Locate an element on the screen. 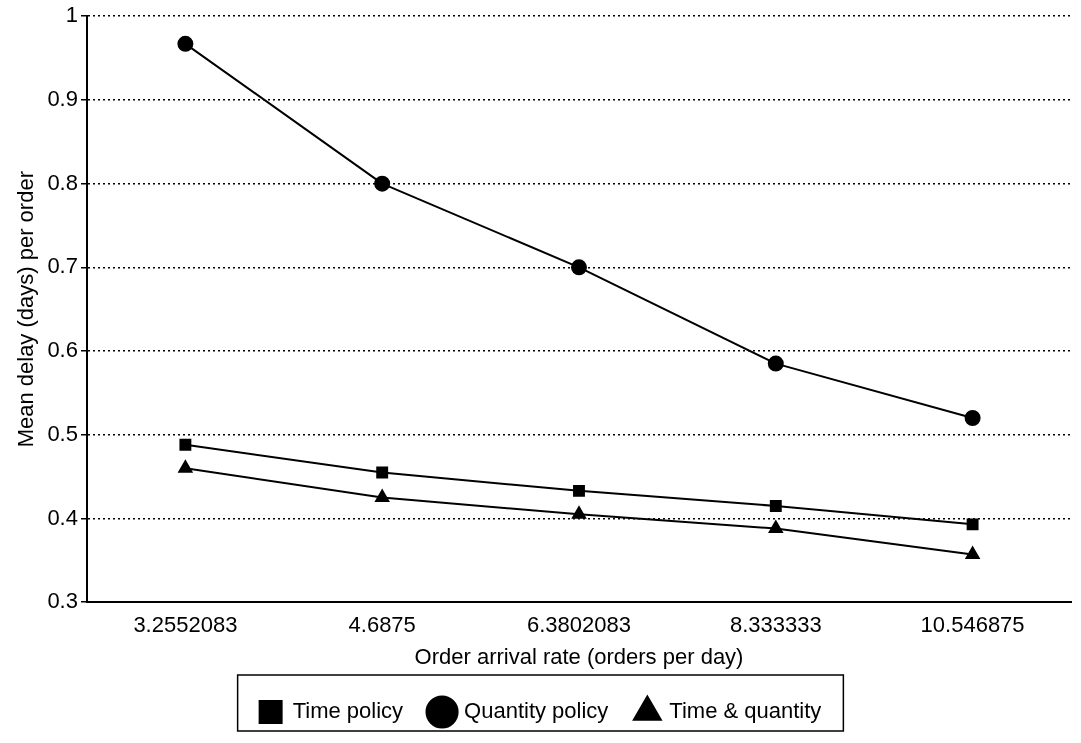 The height and width of the screenshot is (743, 1081). y-tick-label: 0.4 is located at coordinates (62, 517).